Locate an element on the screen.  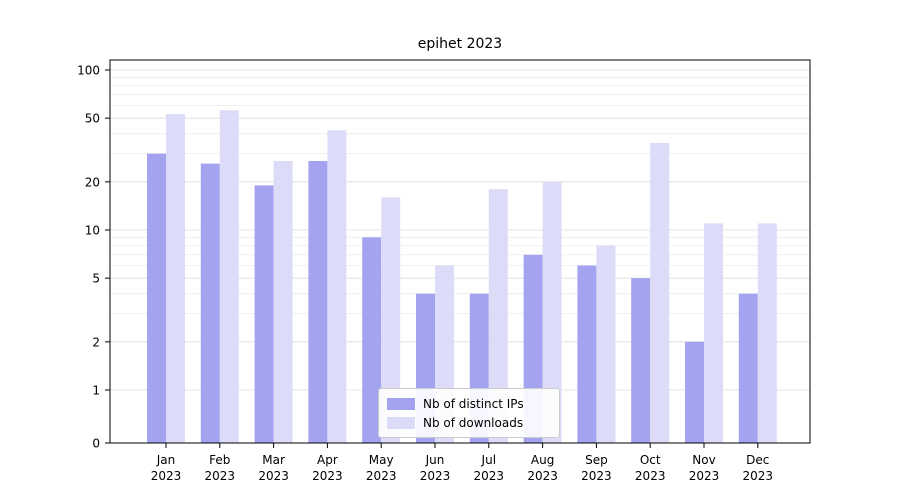
x-tick-label-month: Aug is located at coordinates (542, 460).